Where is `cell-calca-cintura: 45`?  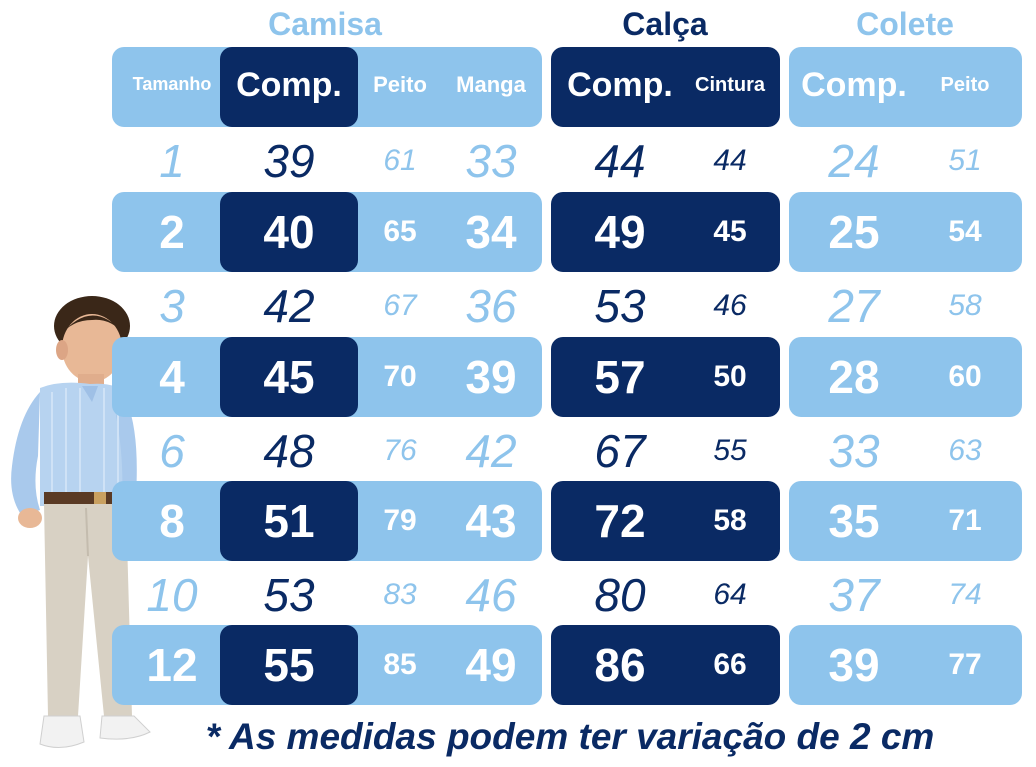 cell-calca-cintura: 45 is located at coordinates (730, 231).